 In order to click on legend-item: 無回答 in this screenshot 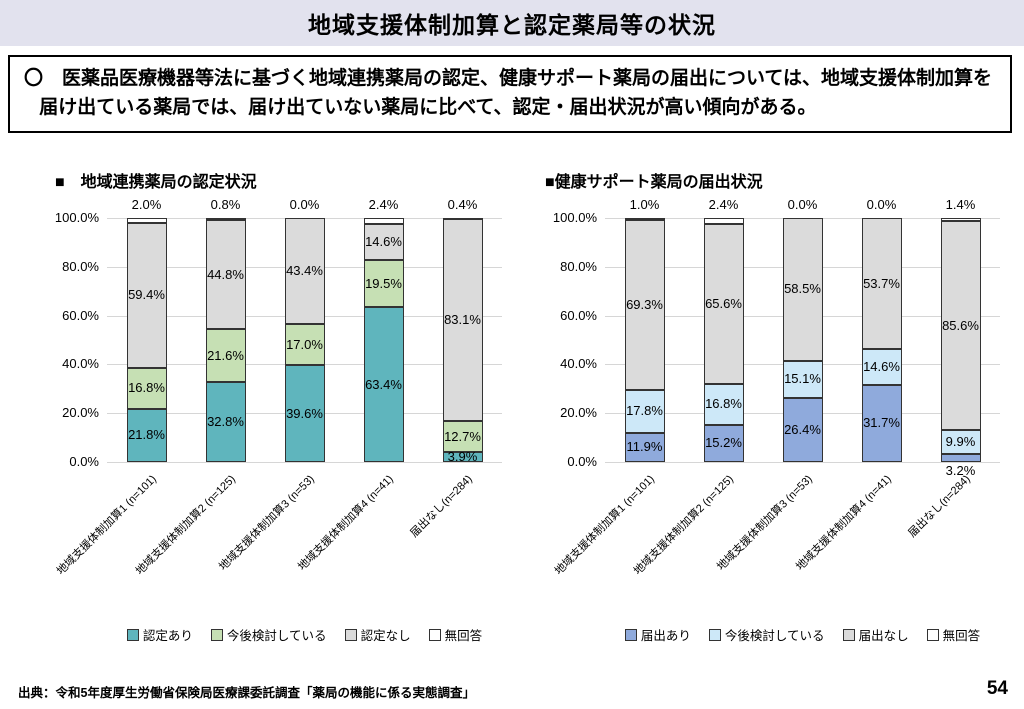, I will do `click(455, 634)`.